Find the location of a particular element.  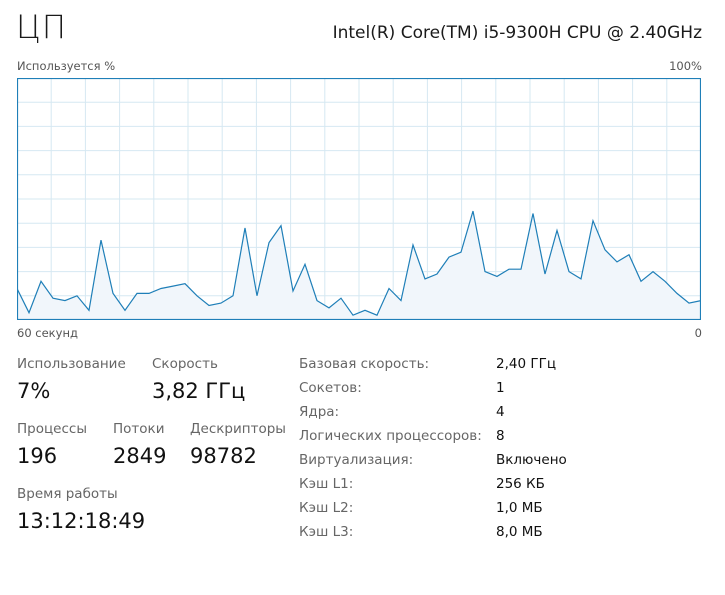

utilization-value: 7% is located at coordinates (34, 391).